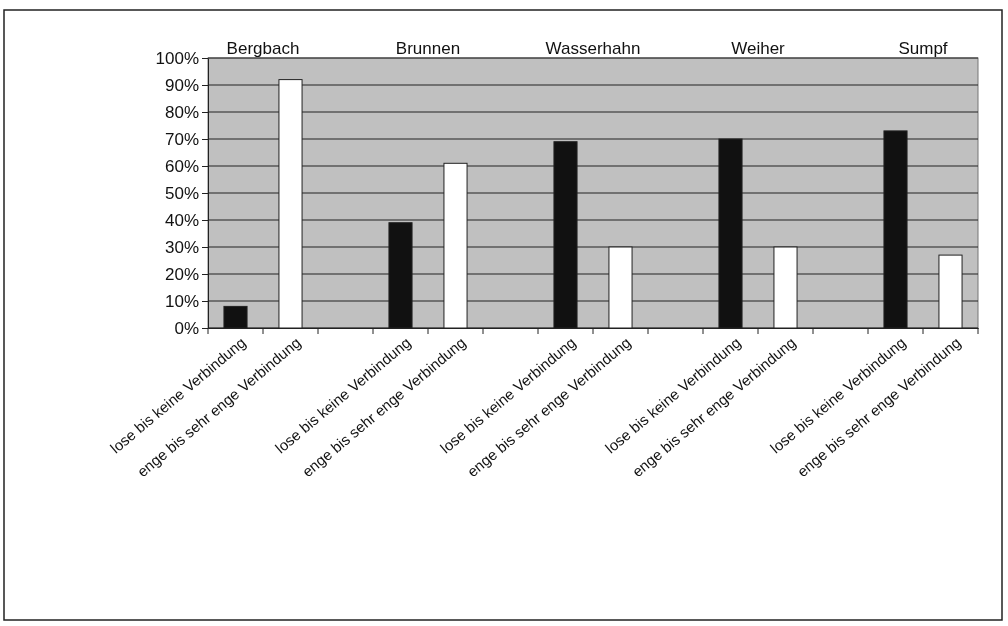  I want to click on y-tick-label: 70%, so click(181, 139).